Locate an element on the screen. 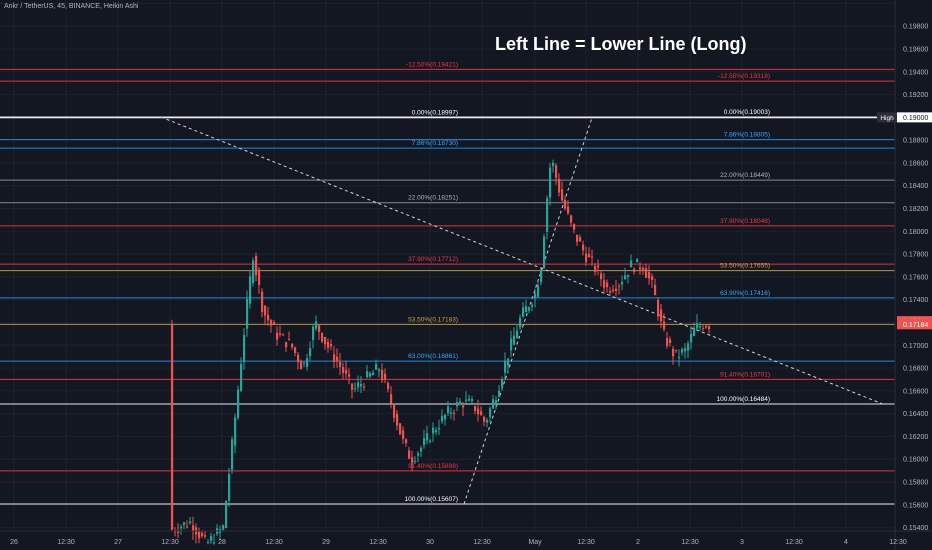 This screenshot has height=550, width=932. fib-left-level-label: 53.50%(0.17183) is located at coordinates (433, 319).